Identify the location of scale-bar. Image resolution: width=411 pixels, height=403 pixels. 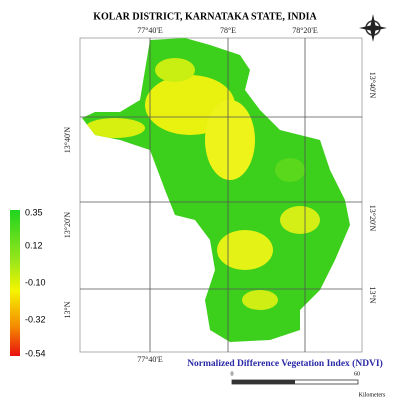
(295, 382).